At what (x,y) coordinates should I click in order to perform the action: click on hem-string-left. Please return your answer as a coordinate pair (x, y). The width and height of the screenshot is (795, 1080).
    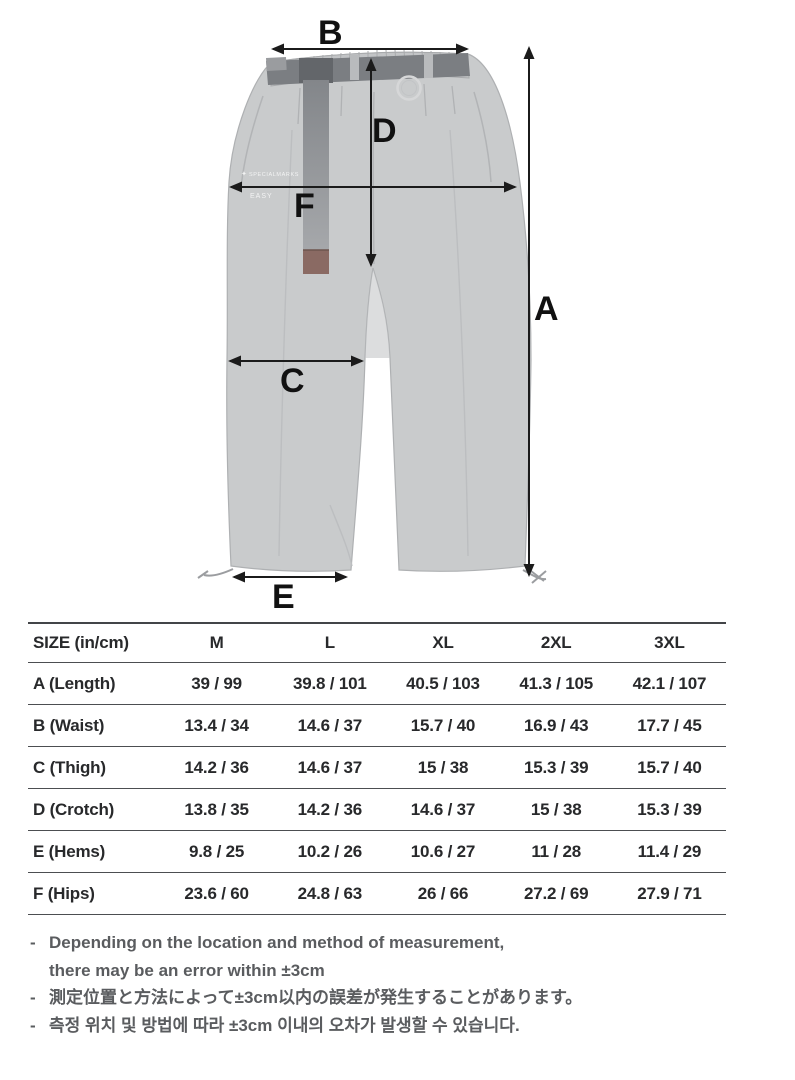
    Looking at the image, I should click on (215, 573).